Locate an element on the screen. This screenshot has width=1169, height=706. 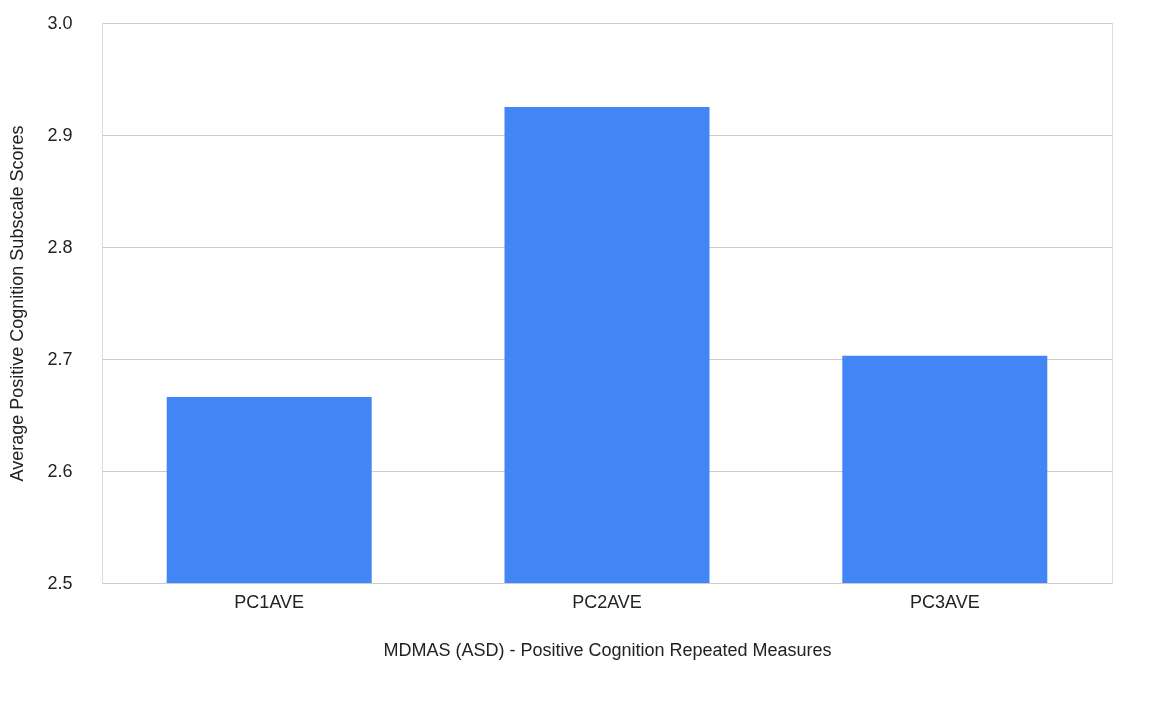
y-tick-label: 2.7 is located at coordinates (60, 358).